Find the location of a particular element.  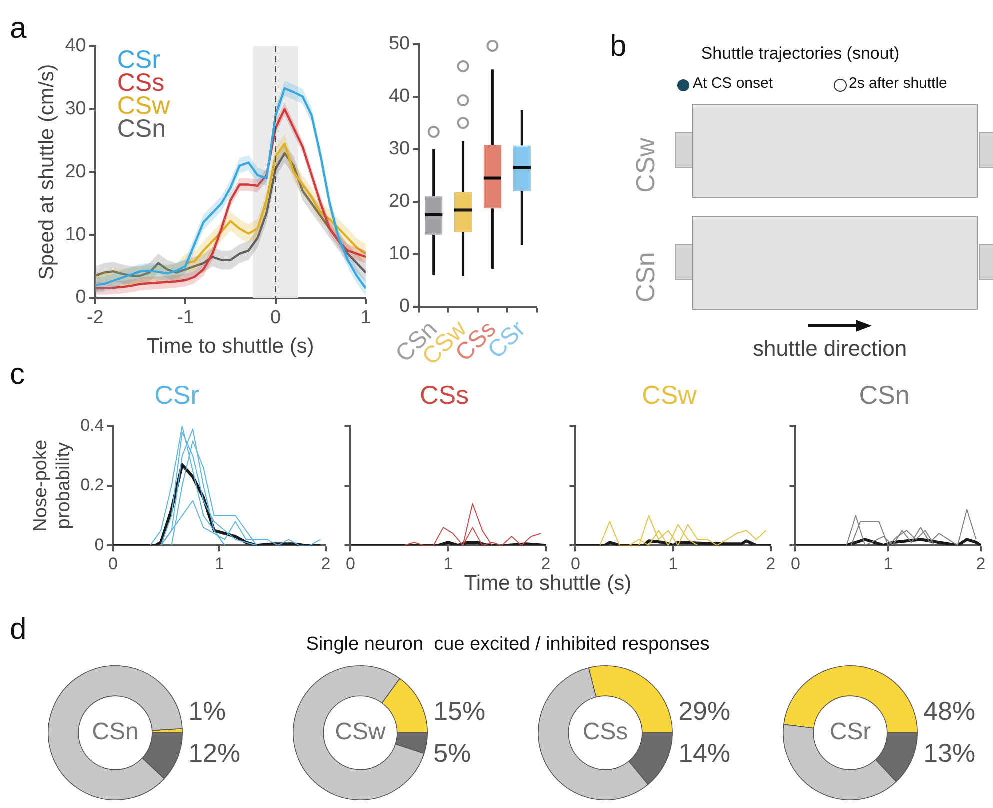

text: shuttle direction is located at coordinates (830, 349).